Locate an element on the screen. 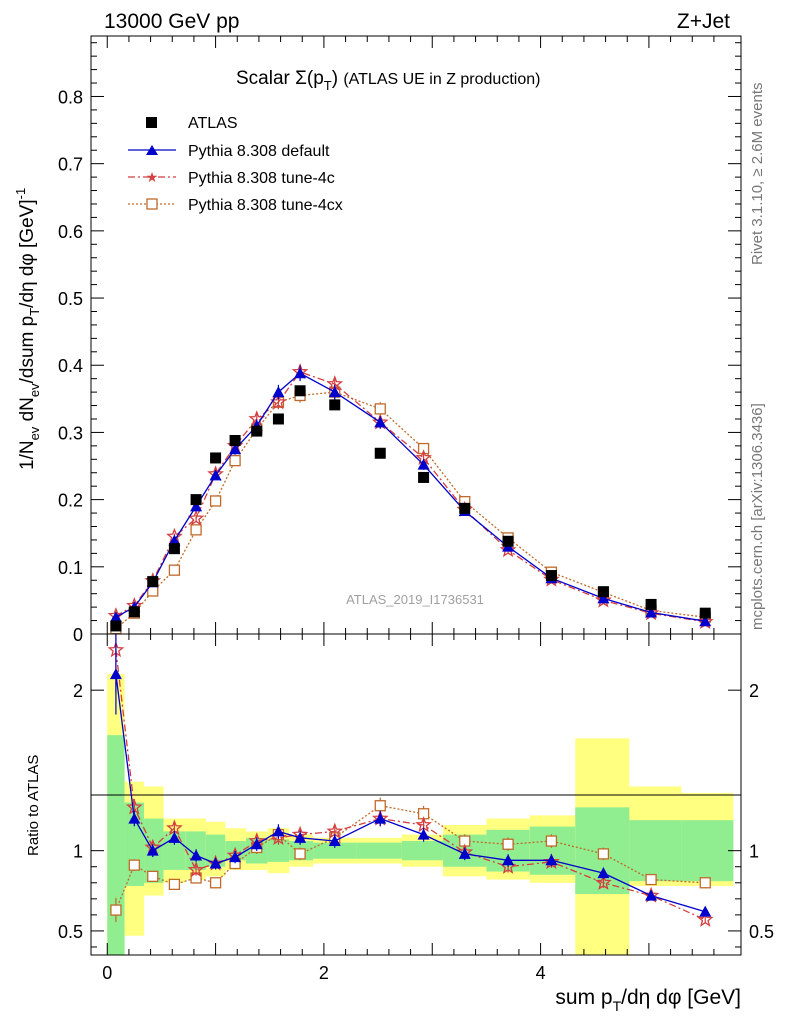 The image size is (786, 1024). y-tick-label: 0.5 is located at coordinates (70, 299).